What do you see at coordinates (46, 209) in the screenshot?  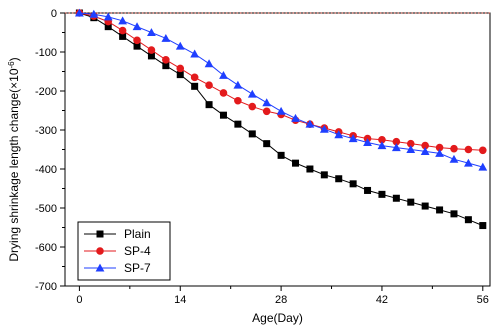 I see `y-tick-label: -500` at bounding box center [46, 209].